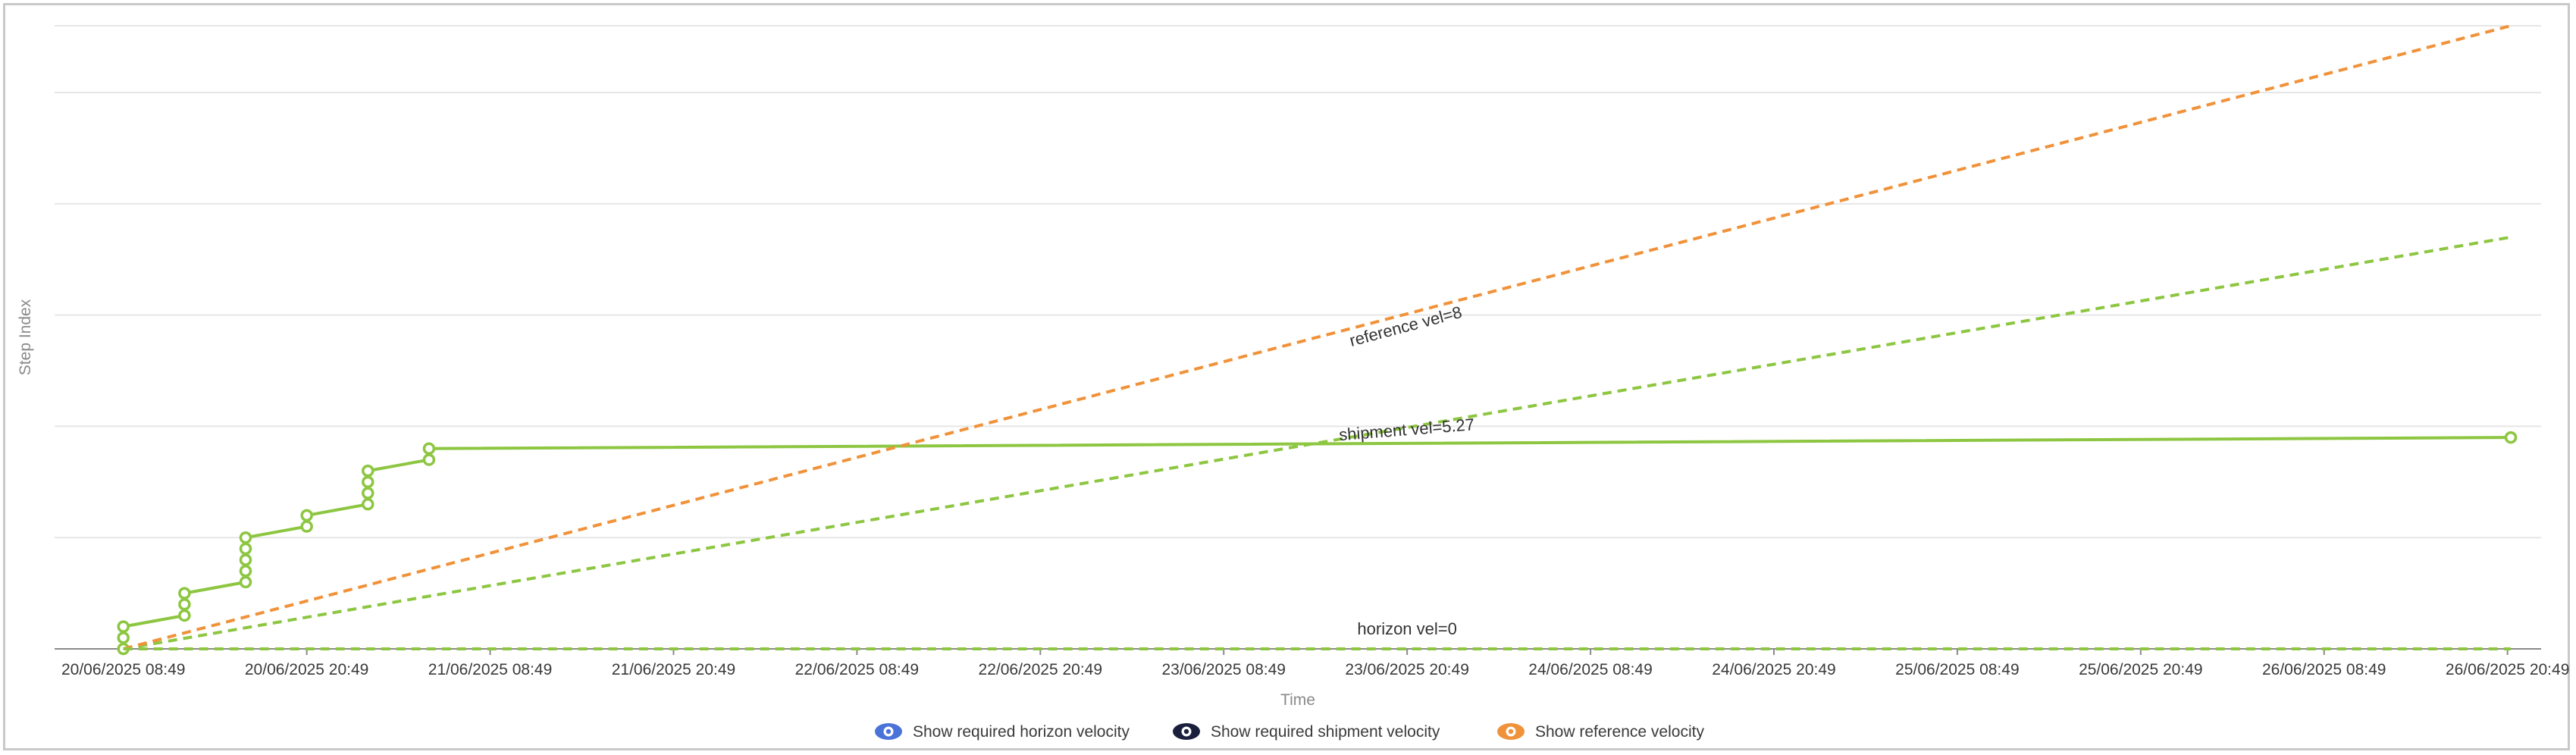  Describe the element at coordinates (491, 669) in the screenshot. I see `x-tick-label: 21/06/2025 08:49` at that location.